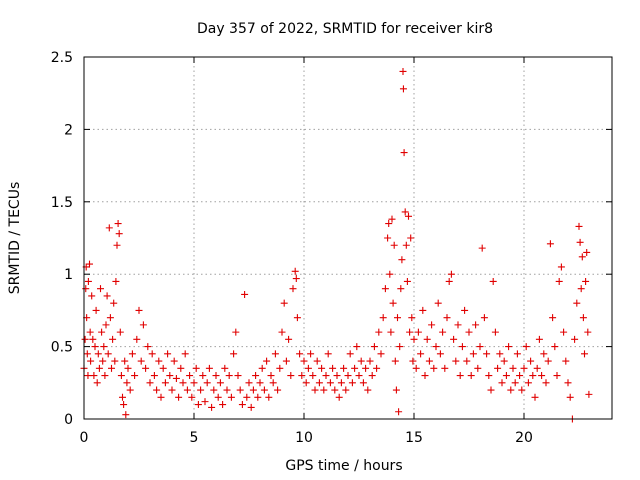 The height and width of the screenshot is (480, 640). What do you see at coordinates (524, 438) in the screenshot?
I see `x-tick-label: 20` at bounding box center [524, 438].